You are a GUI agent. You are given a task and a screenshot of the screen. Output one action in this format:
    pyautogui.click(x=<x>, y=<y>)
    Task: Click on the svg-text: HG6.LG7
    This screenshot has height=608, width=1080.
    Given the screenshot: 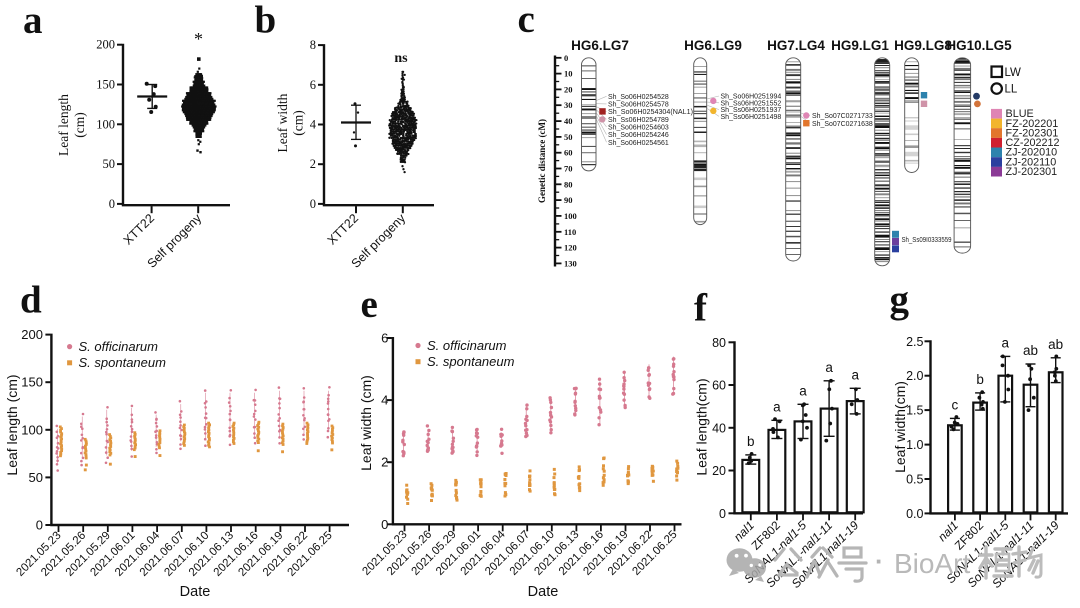 What is the action you would take?
    pyautogui.click(x=600, y=45)
    